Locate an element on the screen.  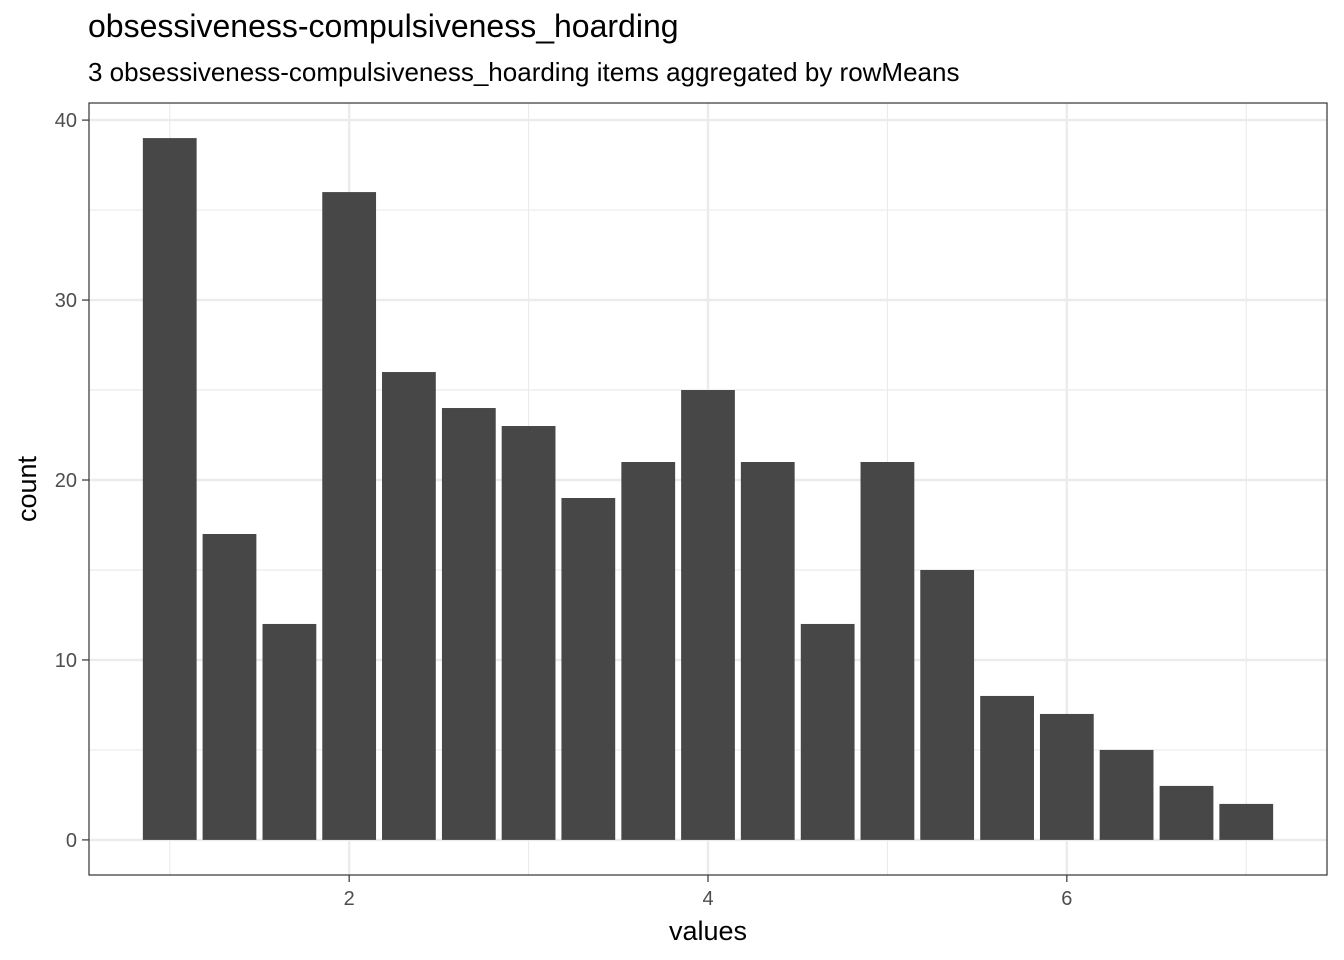
x-axis: 2 4 6 is located at coordinates (708, 892).